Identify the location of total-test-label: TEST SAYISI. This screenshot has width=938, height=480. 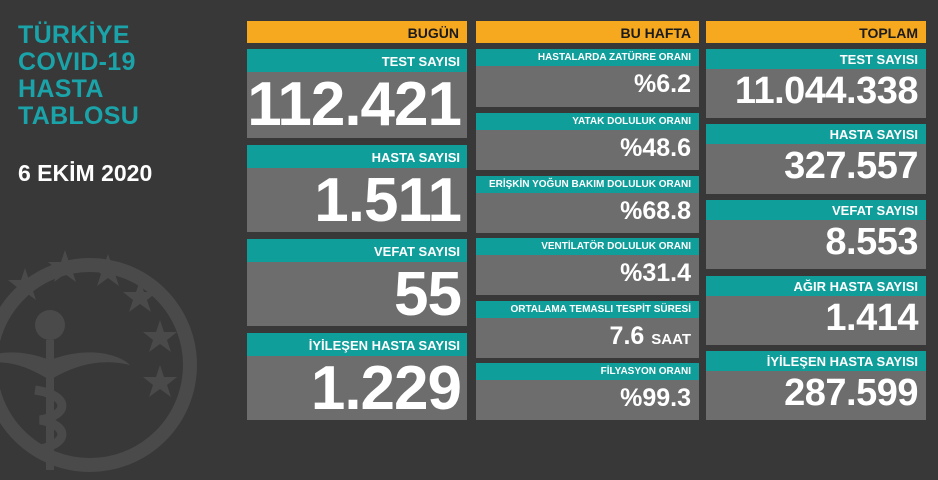
(816, 59).